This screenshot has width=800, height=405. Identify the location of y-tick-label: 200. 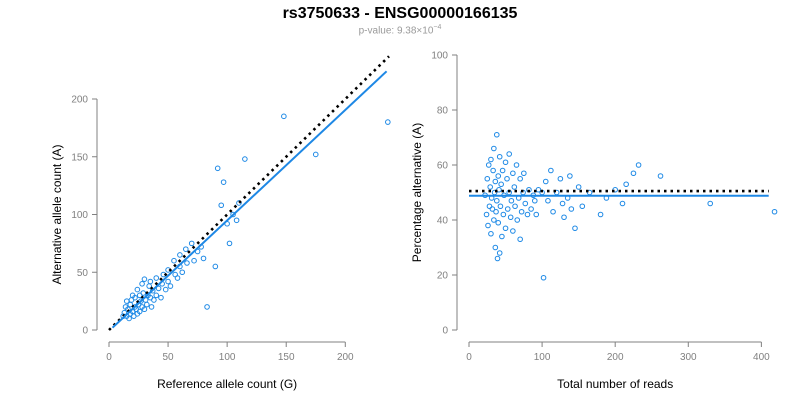
(79, 100).